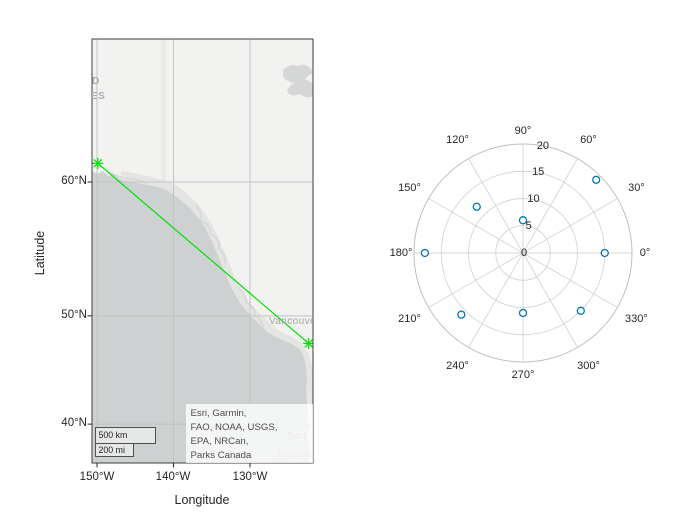 Image resolution: width=700 pixels, height=525 pixels. What do you see at coordinates (588, 139) in the screenshot?
I see `polar-theta-tick-label: 60°` at bounding box center [588, 139].